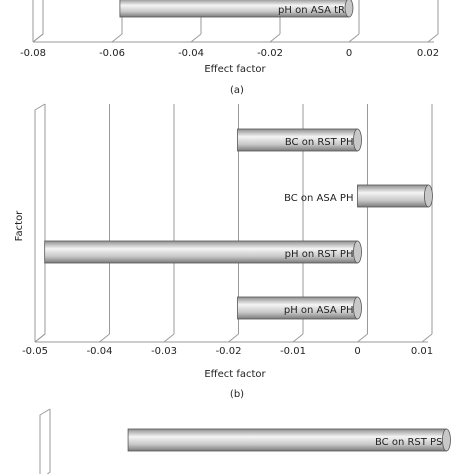  What do you see at coordinates (393, 196) in the screenshot?
I see `bar` at bounding box center [393, 196].